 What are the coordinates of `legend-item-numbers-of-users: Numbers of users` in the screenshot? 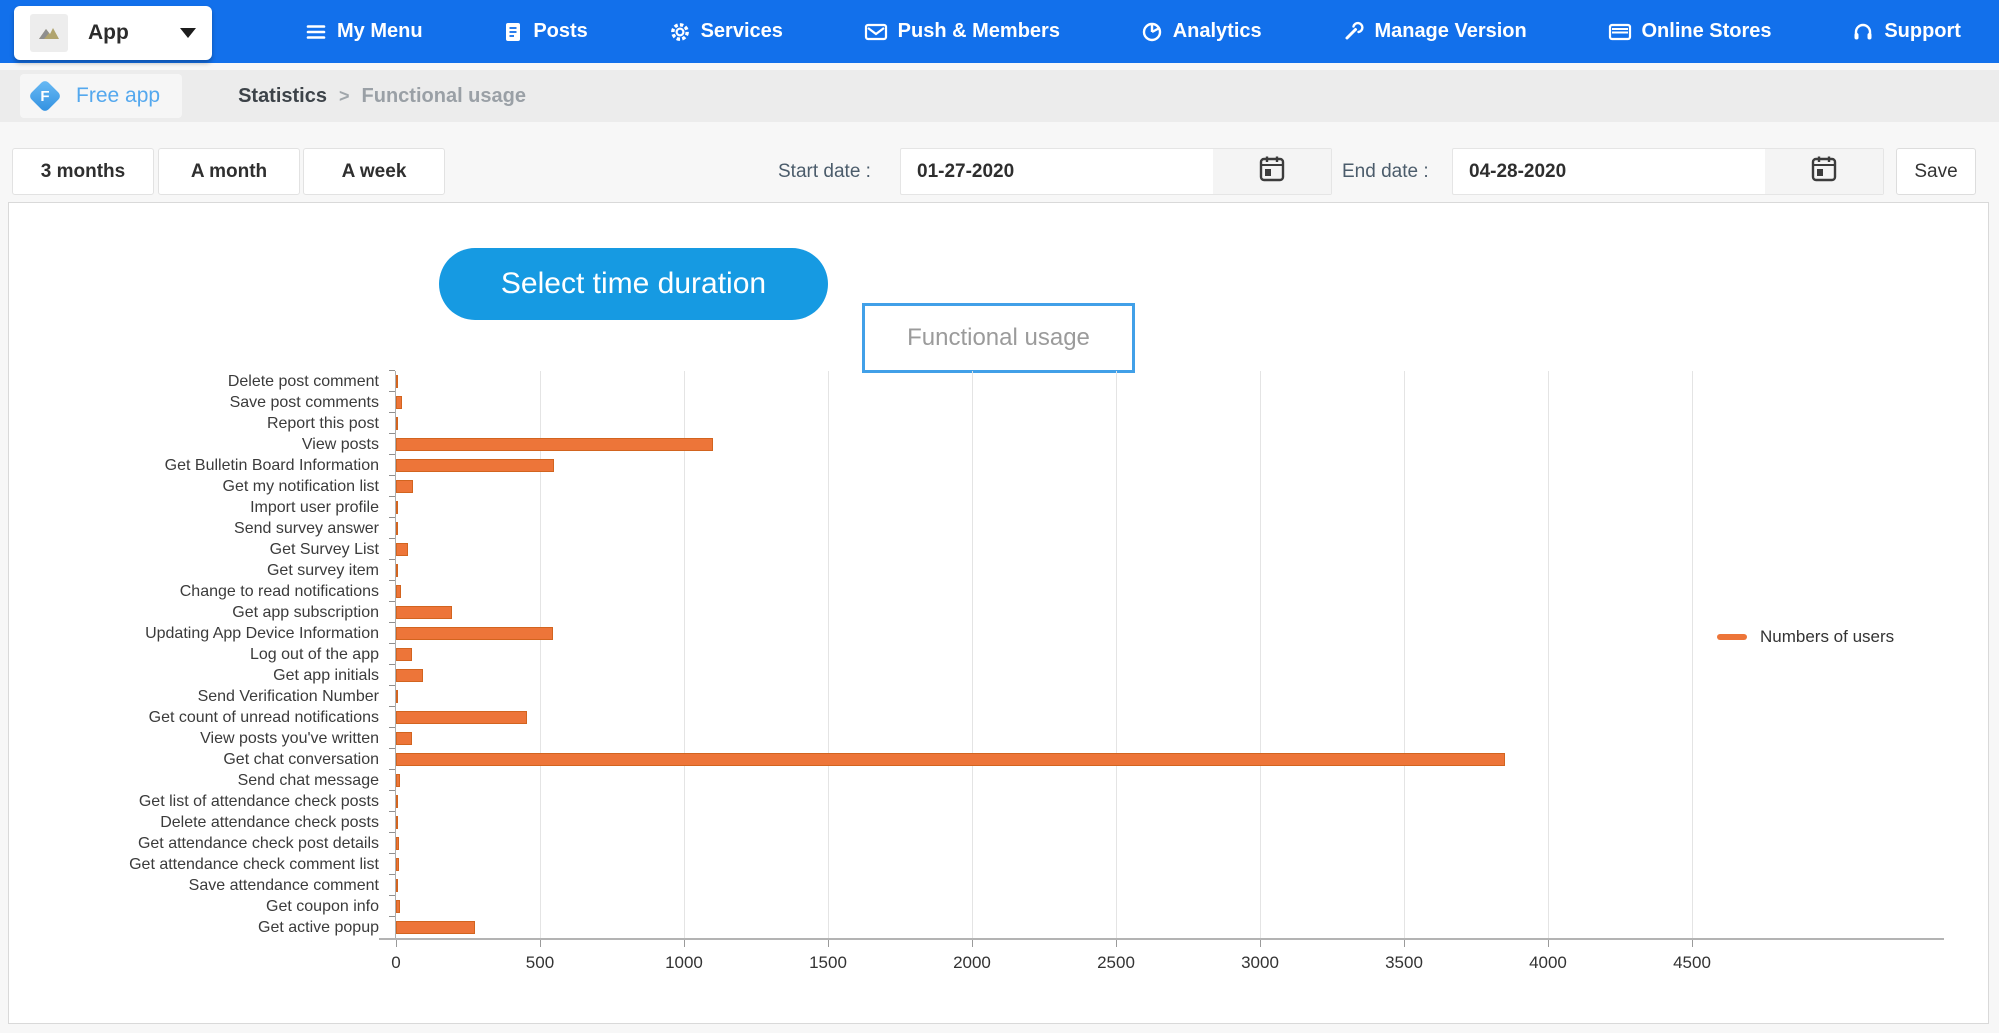 It's located at (1805, 637).